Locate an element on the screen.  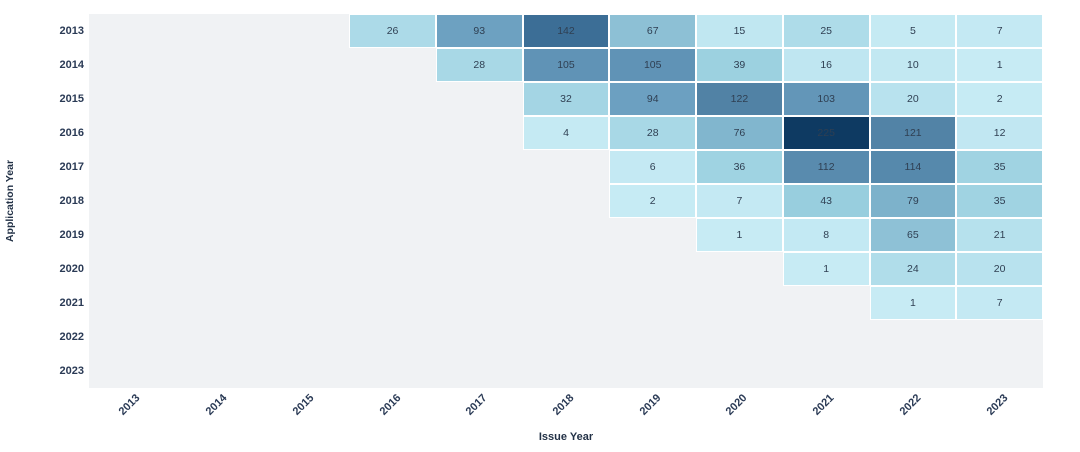
cell-value: 24 is located at coordinates (913, 268).